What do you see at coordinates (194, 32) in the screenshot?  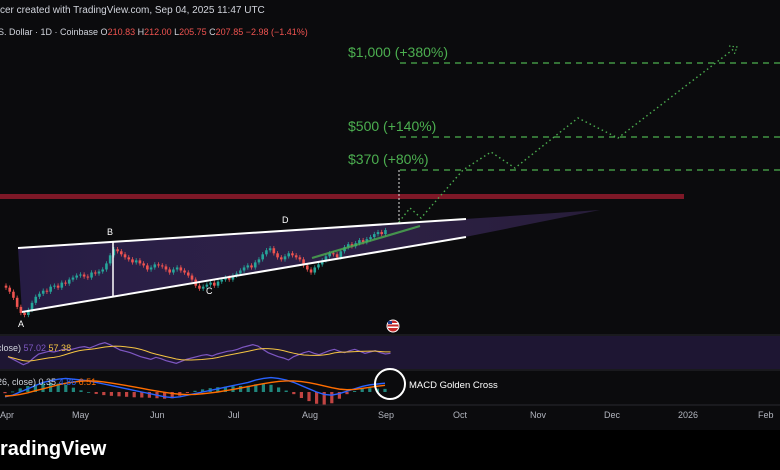 I see `low-value: 205.75` at bounding box center [194, 32].